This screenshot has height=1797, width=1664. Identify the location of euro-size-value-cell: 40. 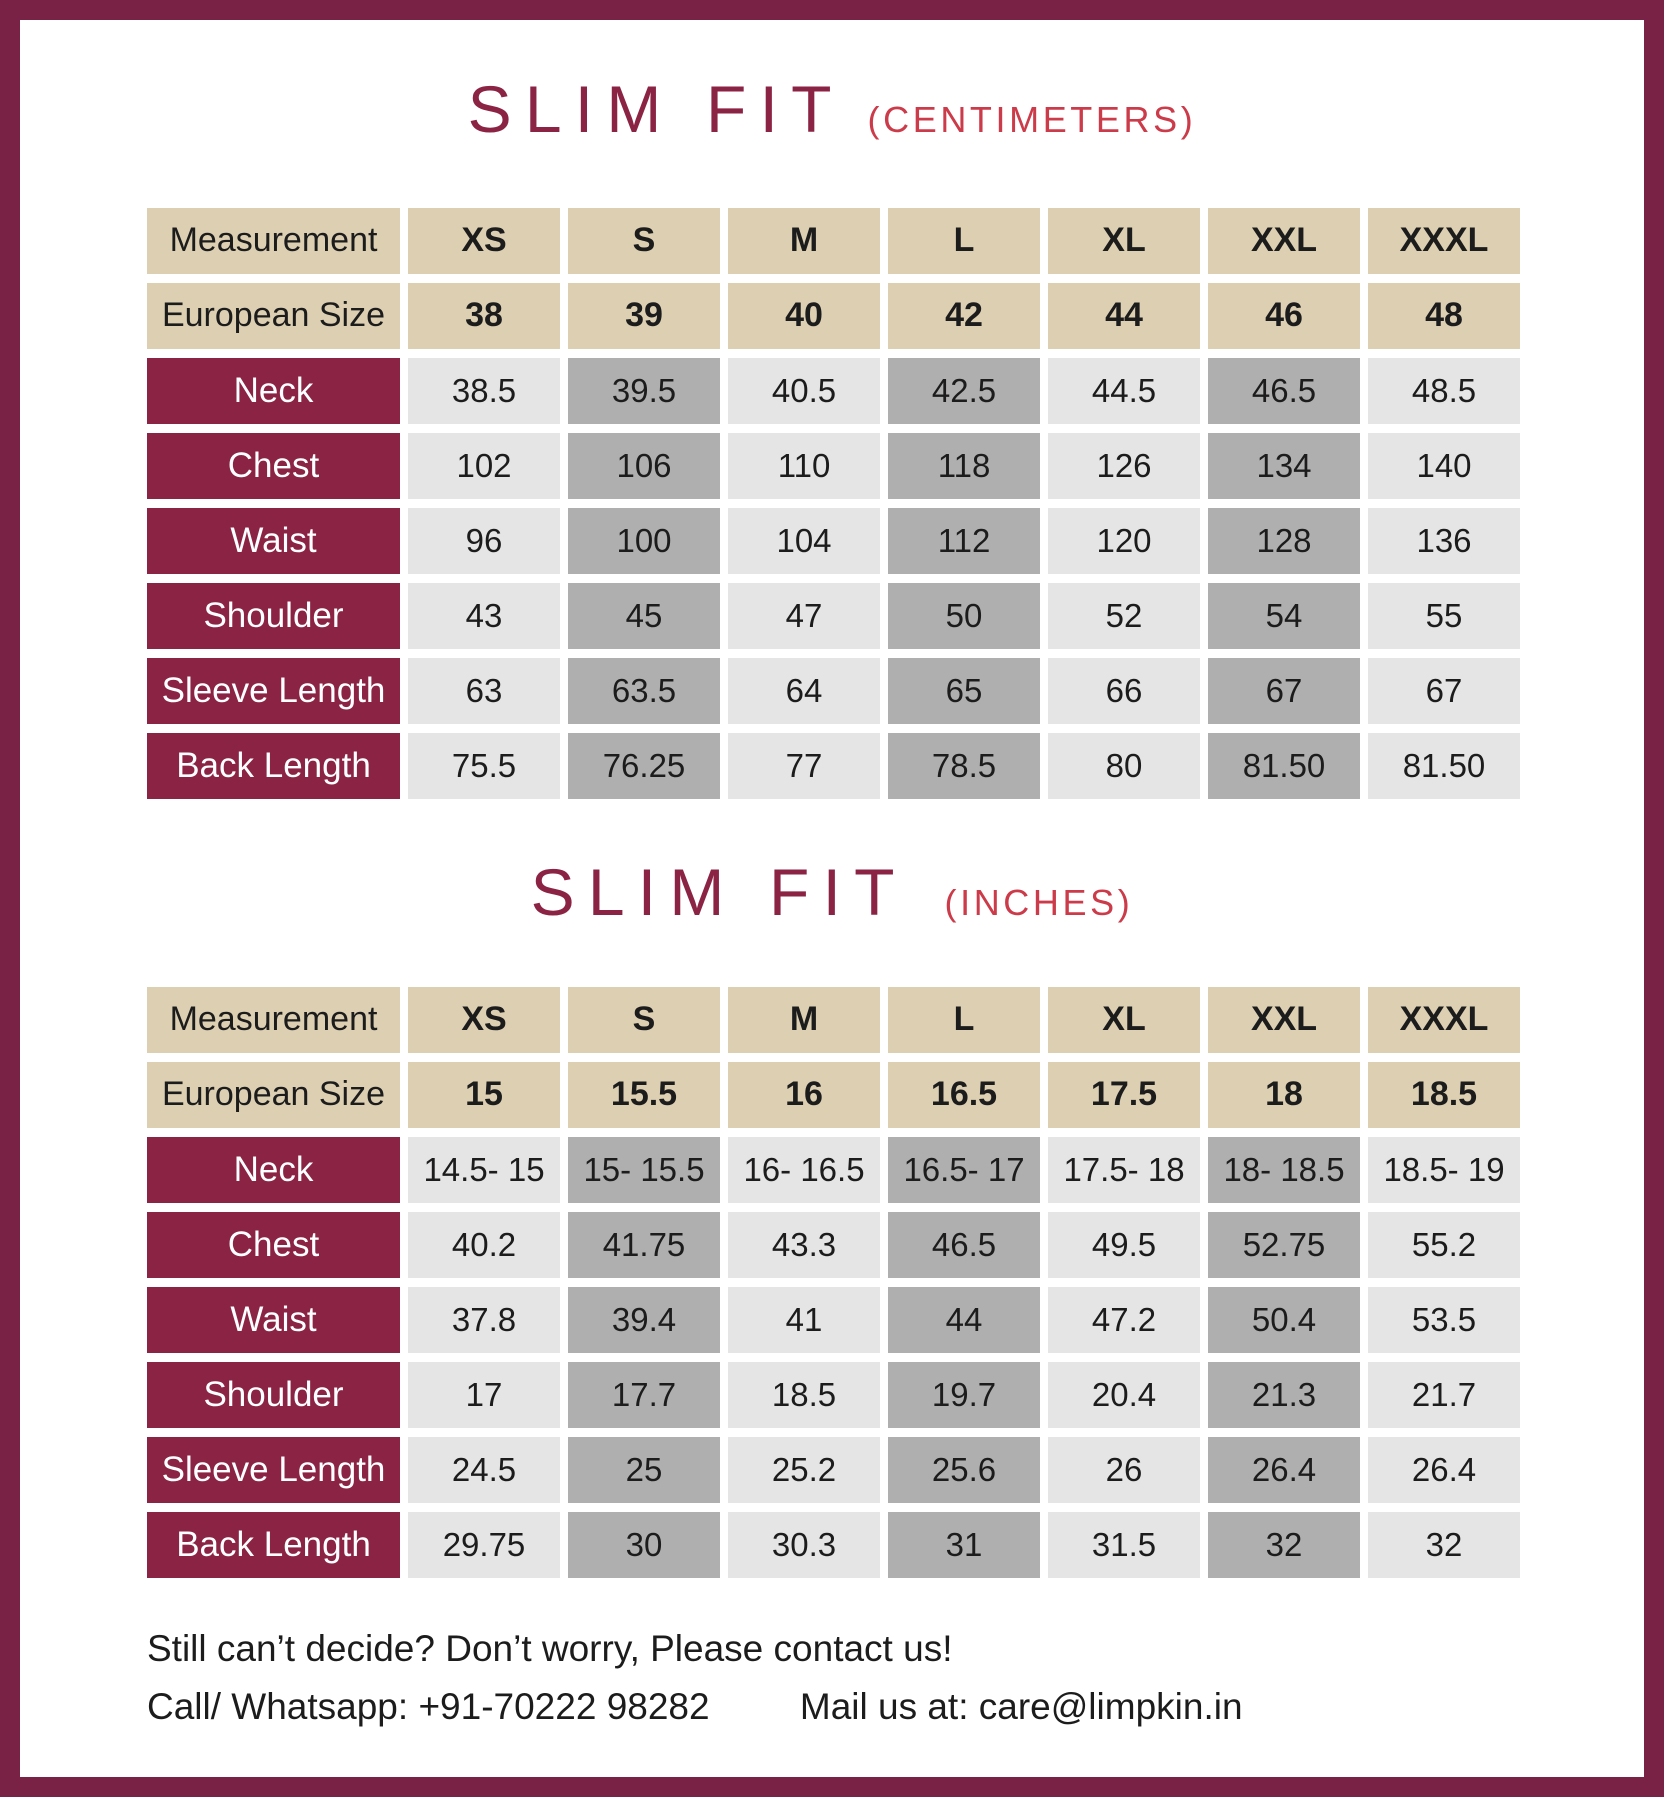
(804, 315).